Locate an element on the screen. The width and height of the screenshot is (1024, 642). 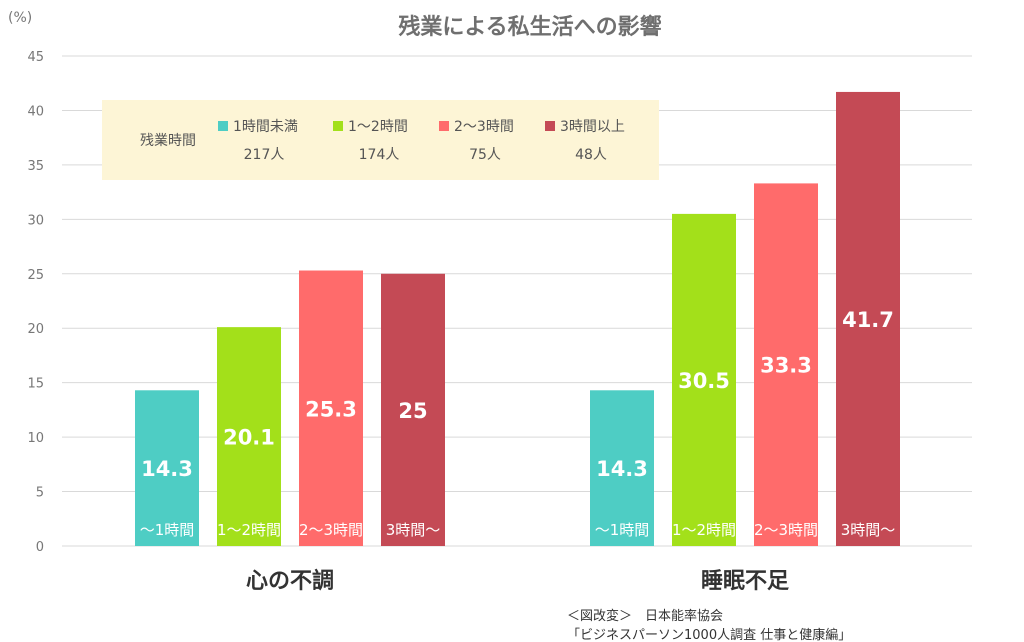
x-category-label: 睡眠不足 is located at coordinates (745, 581).